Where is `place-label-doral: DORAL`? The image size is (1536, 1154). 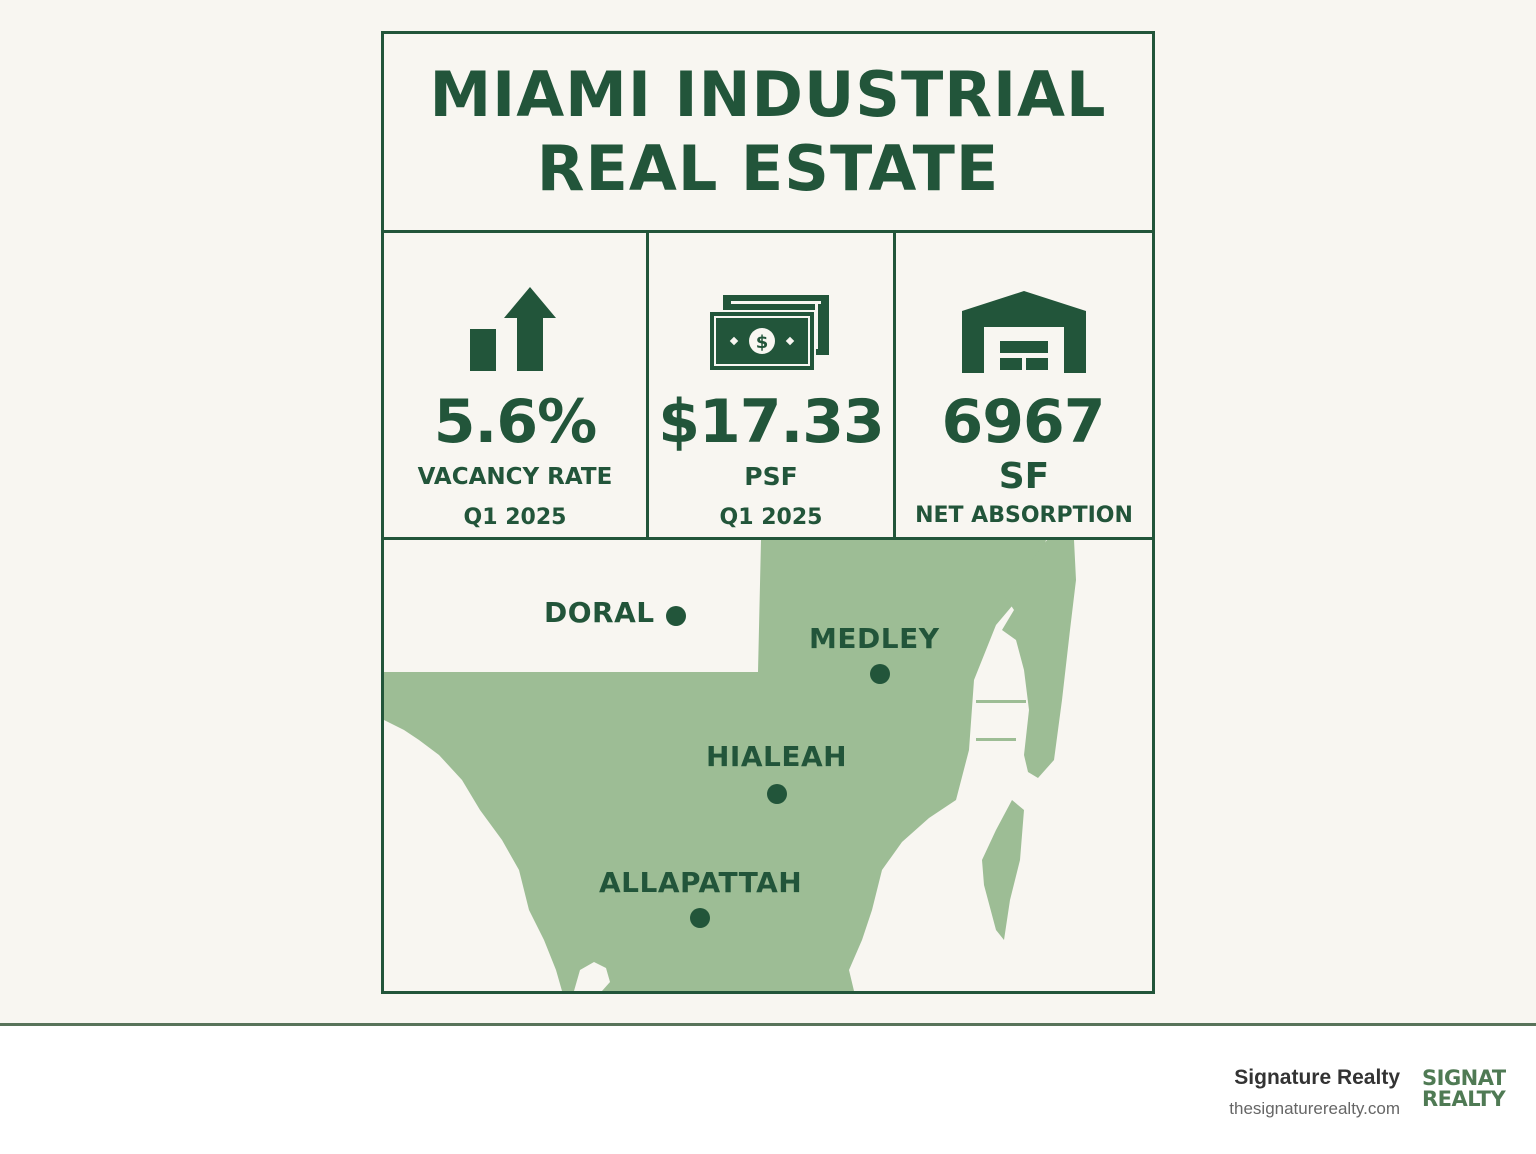 place-label-doral: DORAL is located at coordinates (599, 612).